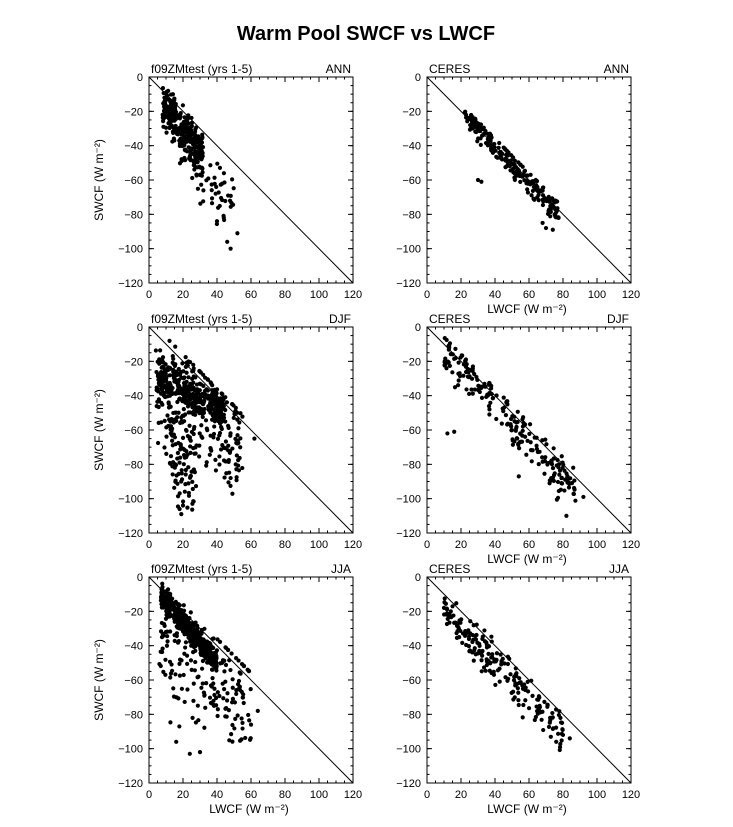 The image size is (733, 827). I want to click on x-axis-label: LWCF (W m⁻²), so click(526, 559).